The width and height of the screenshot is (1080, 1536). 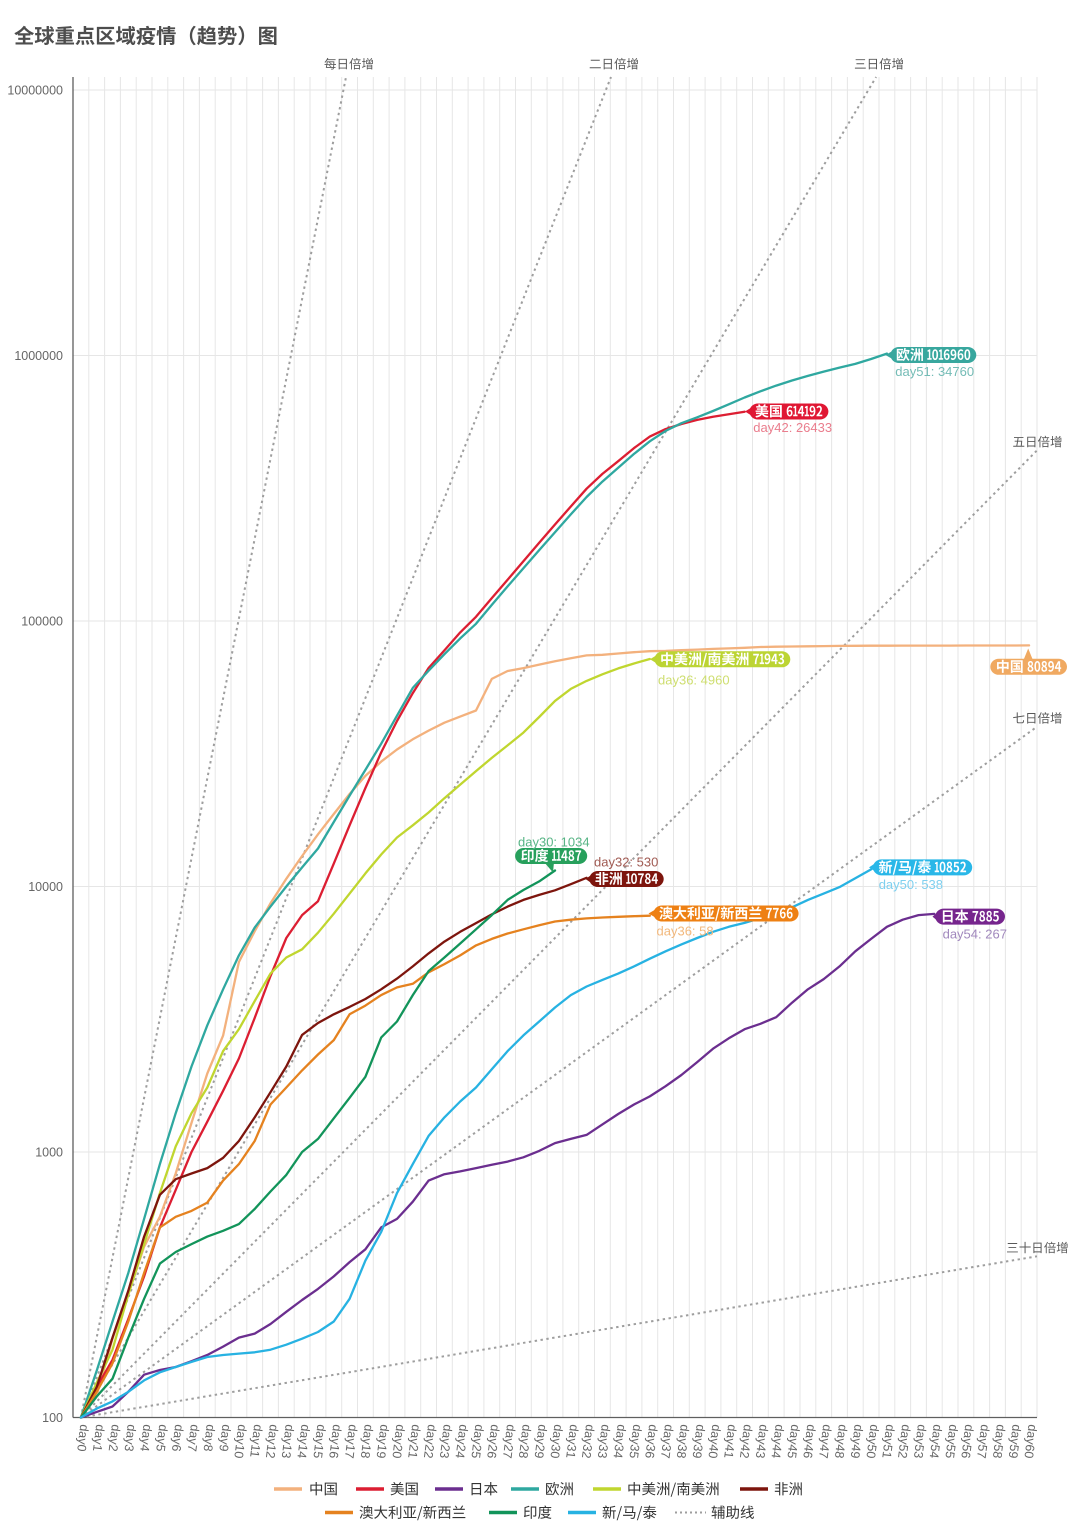 I want to click on svg-text: day32, so click(x=588, y=1442).